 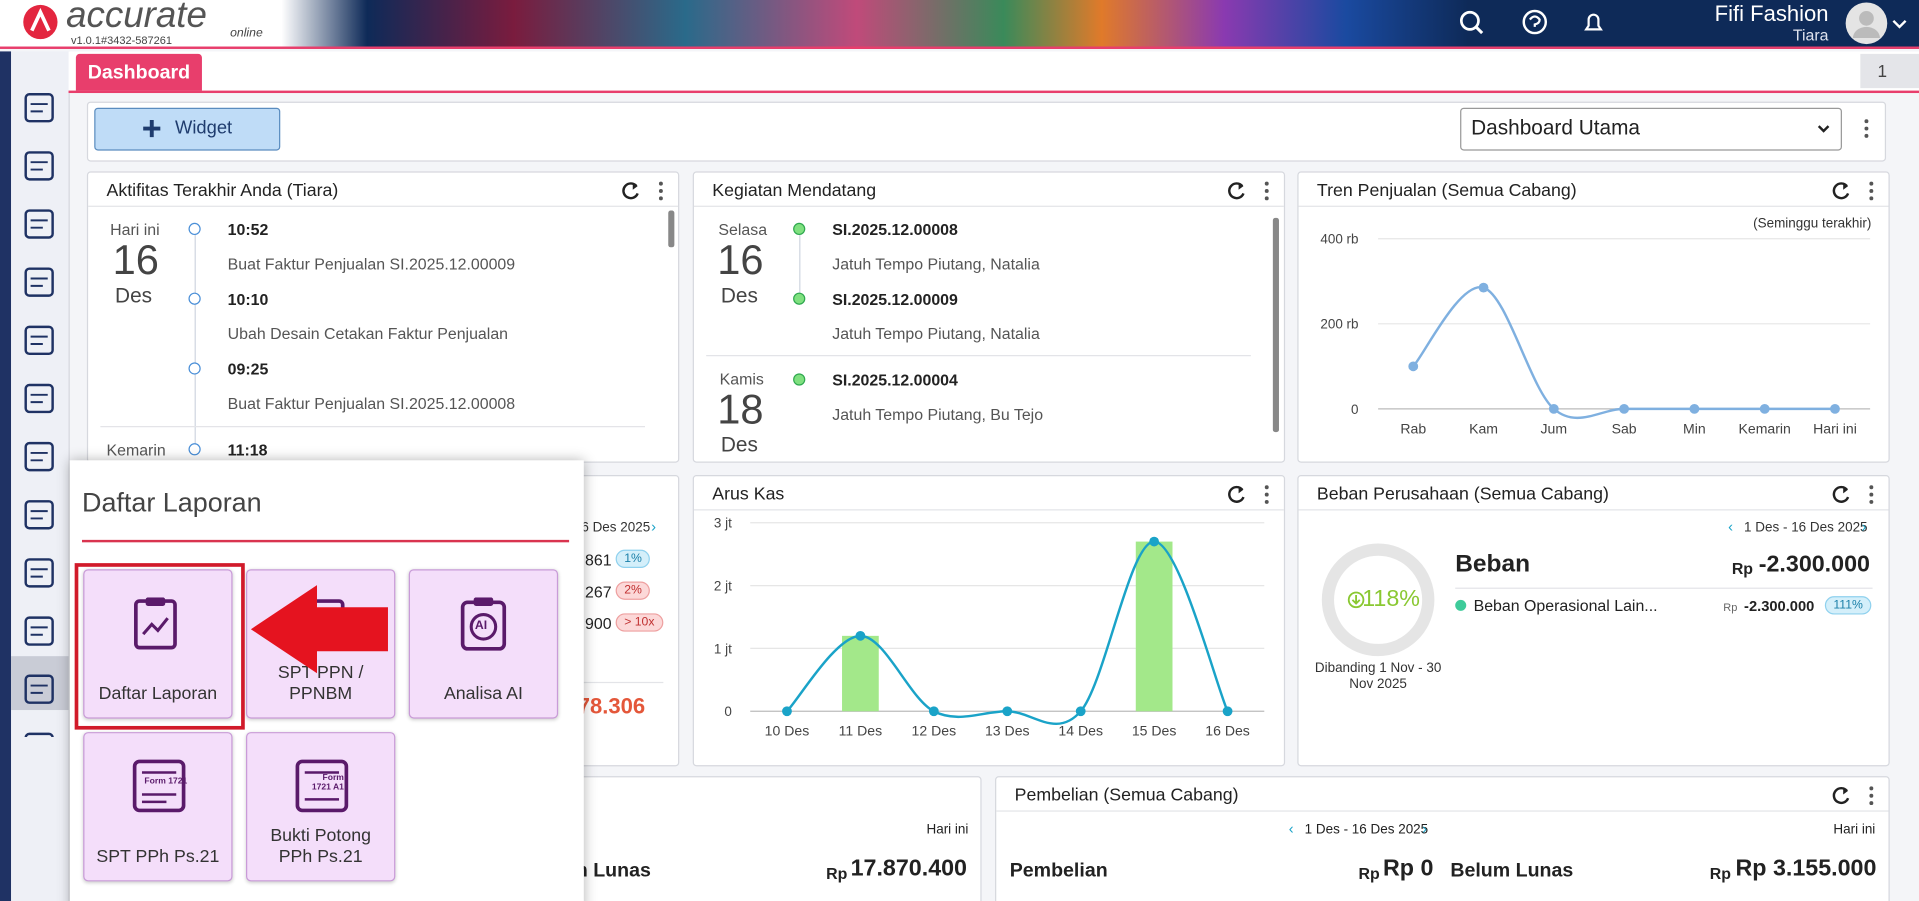 I want to click on header-accent, so click(x=959, y=47).